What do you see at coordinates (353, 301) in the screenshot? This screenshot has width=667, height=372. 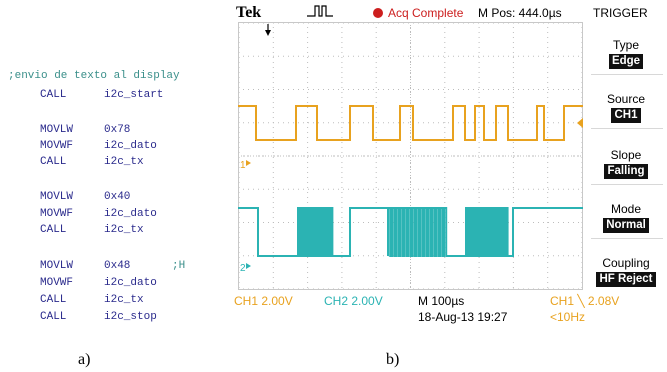 I see `ch2-scale: CH2 2.00V` at bounding box center [353, 301].